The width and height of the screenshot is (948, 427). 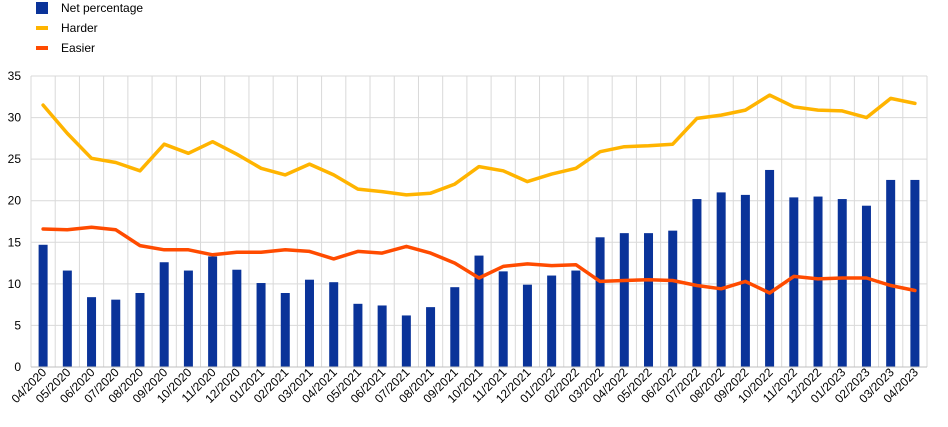 What do you see at coordinates (15, 284) in the screenshot?
I see `y-tick-label: 10` at bounding box center [15, 284].